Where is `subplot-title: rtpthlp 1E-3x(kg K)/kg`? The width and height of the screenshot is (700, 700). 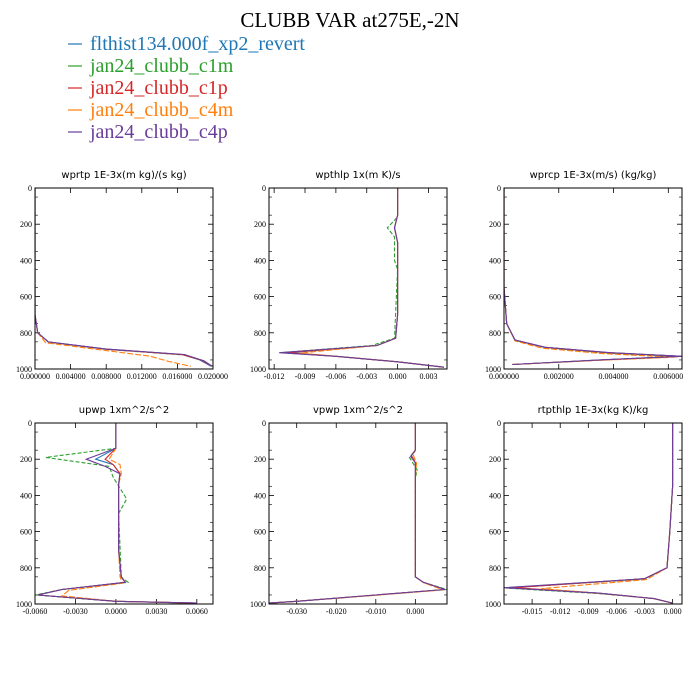
subplot-title: rtpthlp 1E-3x(kg K)/kg is located at coordinates (593, 410).